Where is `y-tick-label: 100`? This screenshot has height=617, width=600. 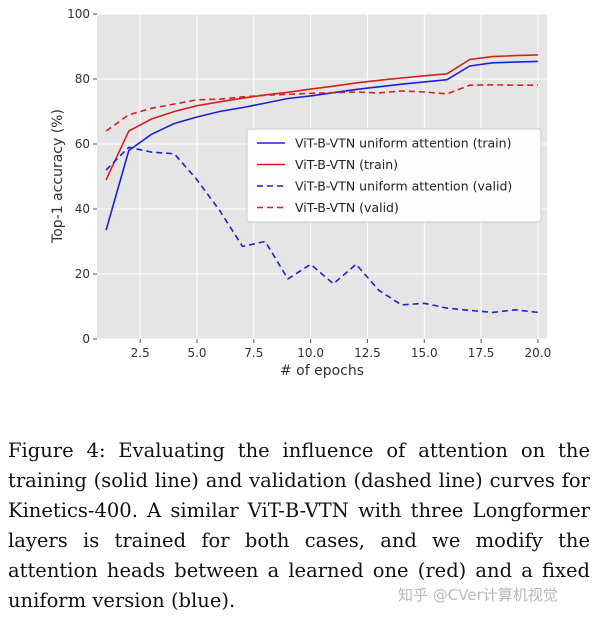
y-tick-label: 100 is located at coordinates (78, 14).